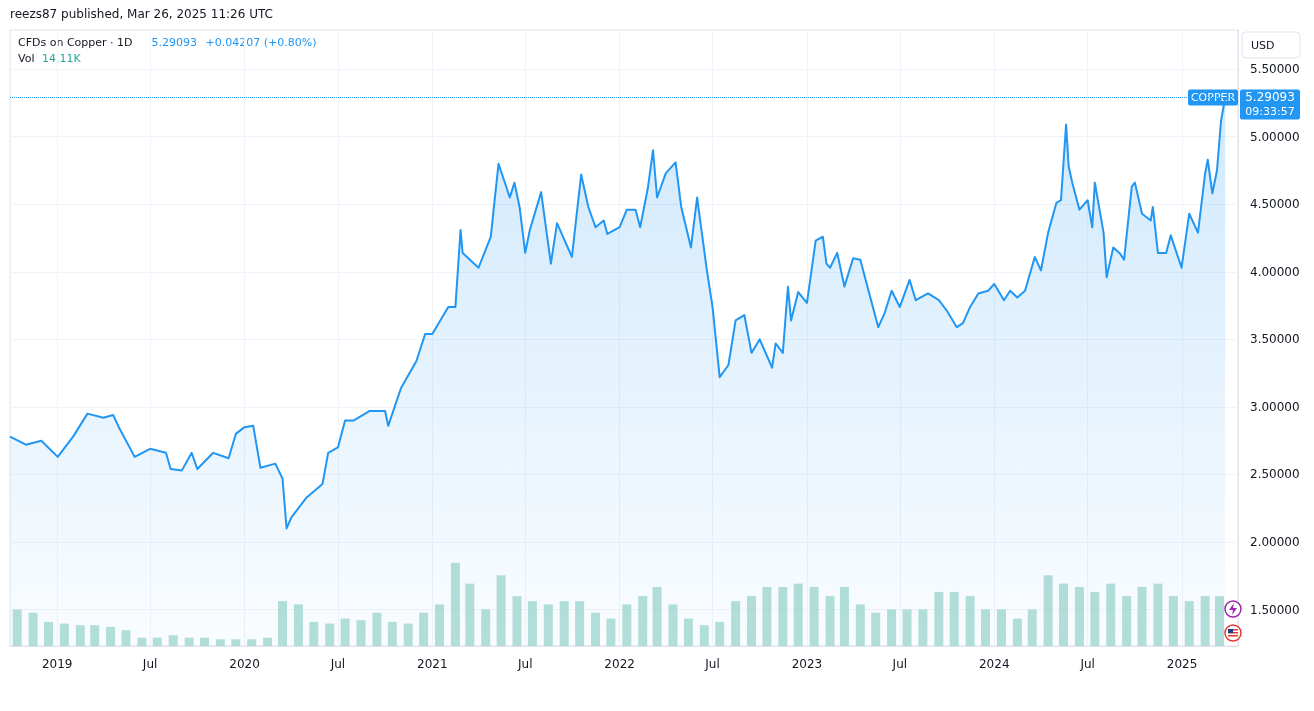 The height and width of the screenshot is (711, 1314). I want to click on y-tick-label: 3.00000, so click(1275, 406).